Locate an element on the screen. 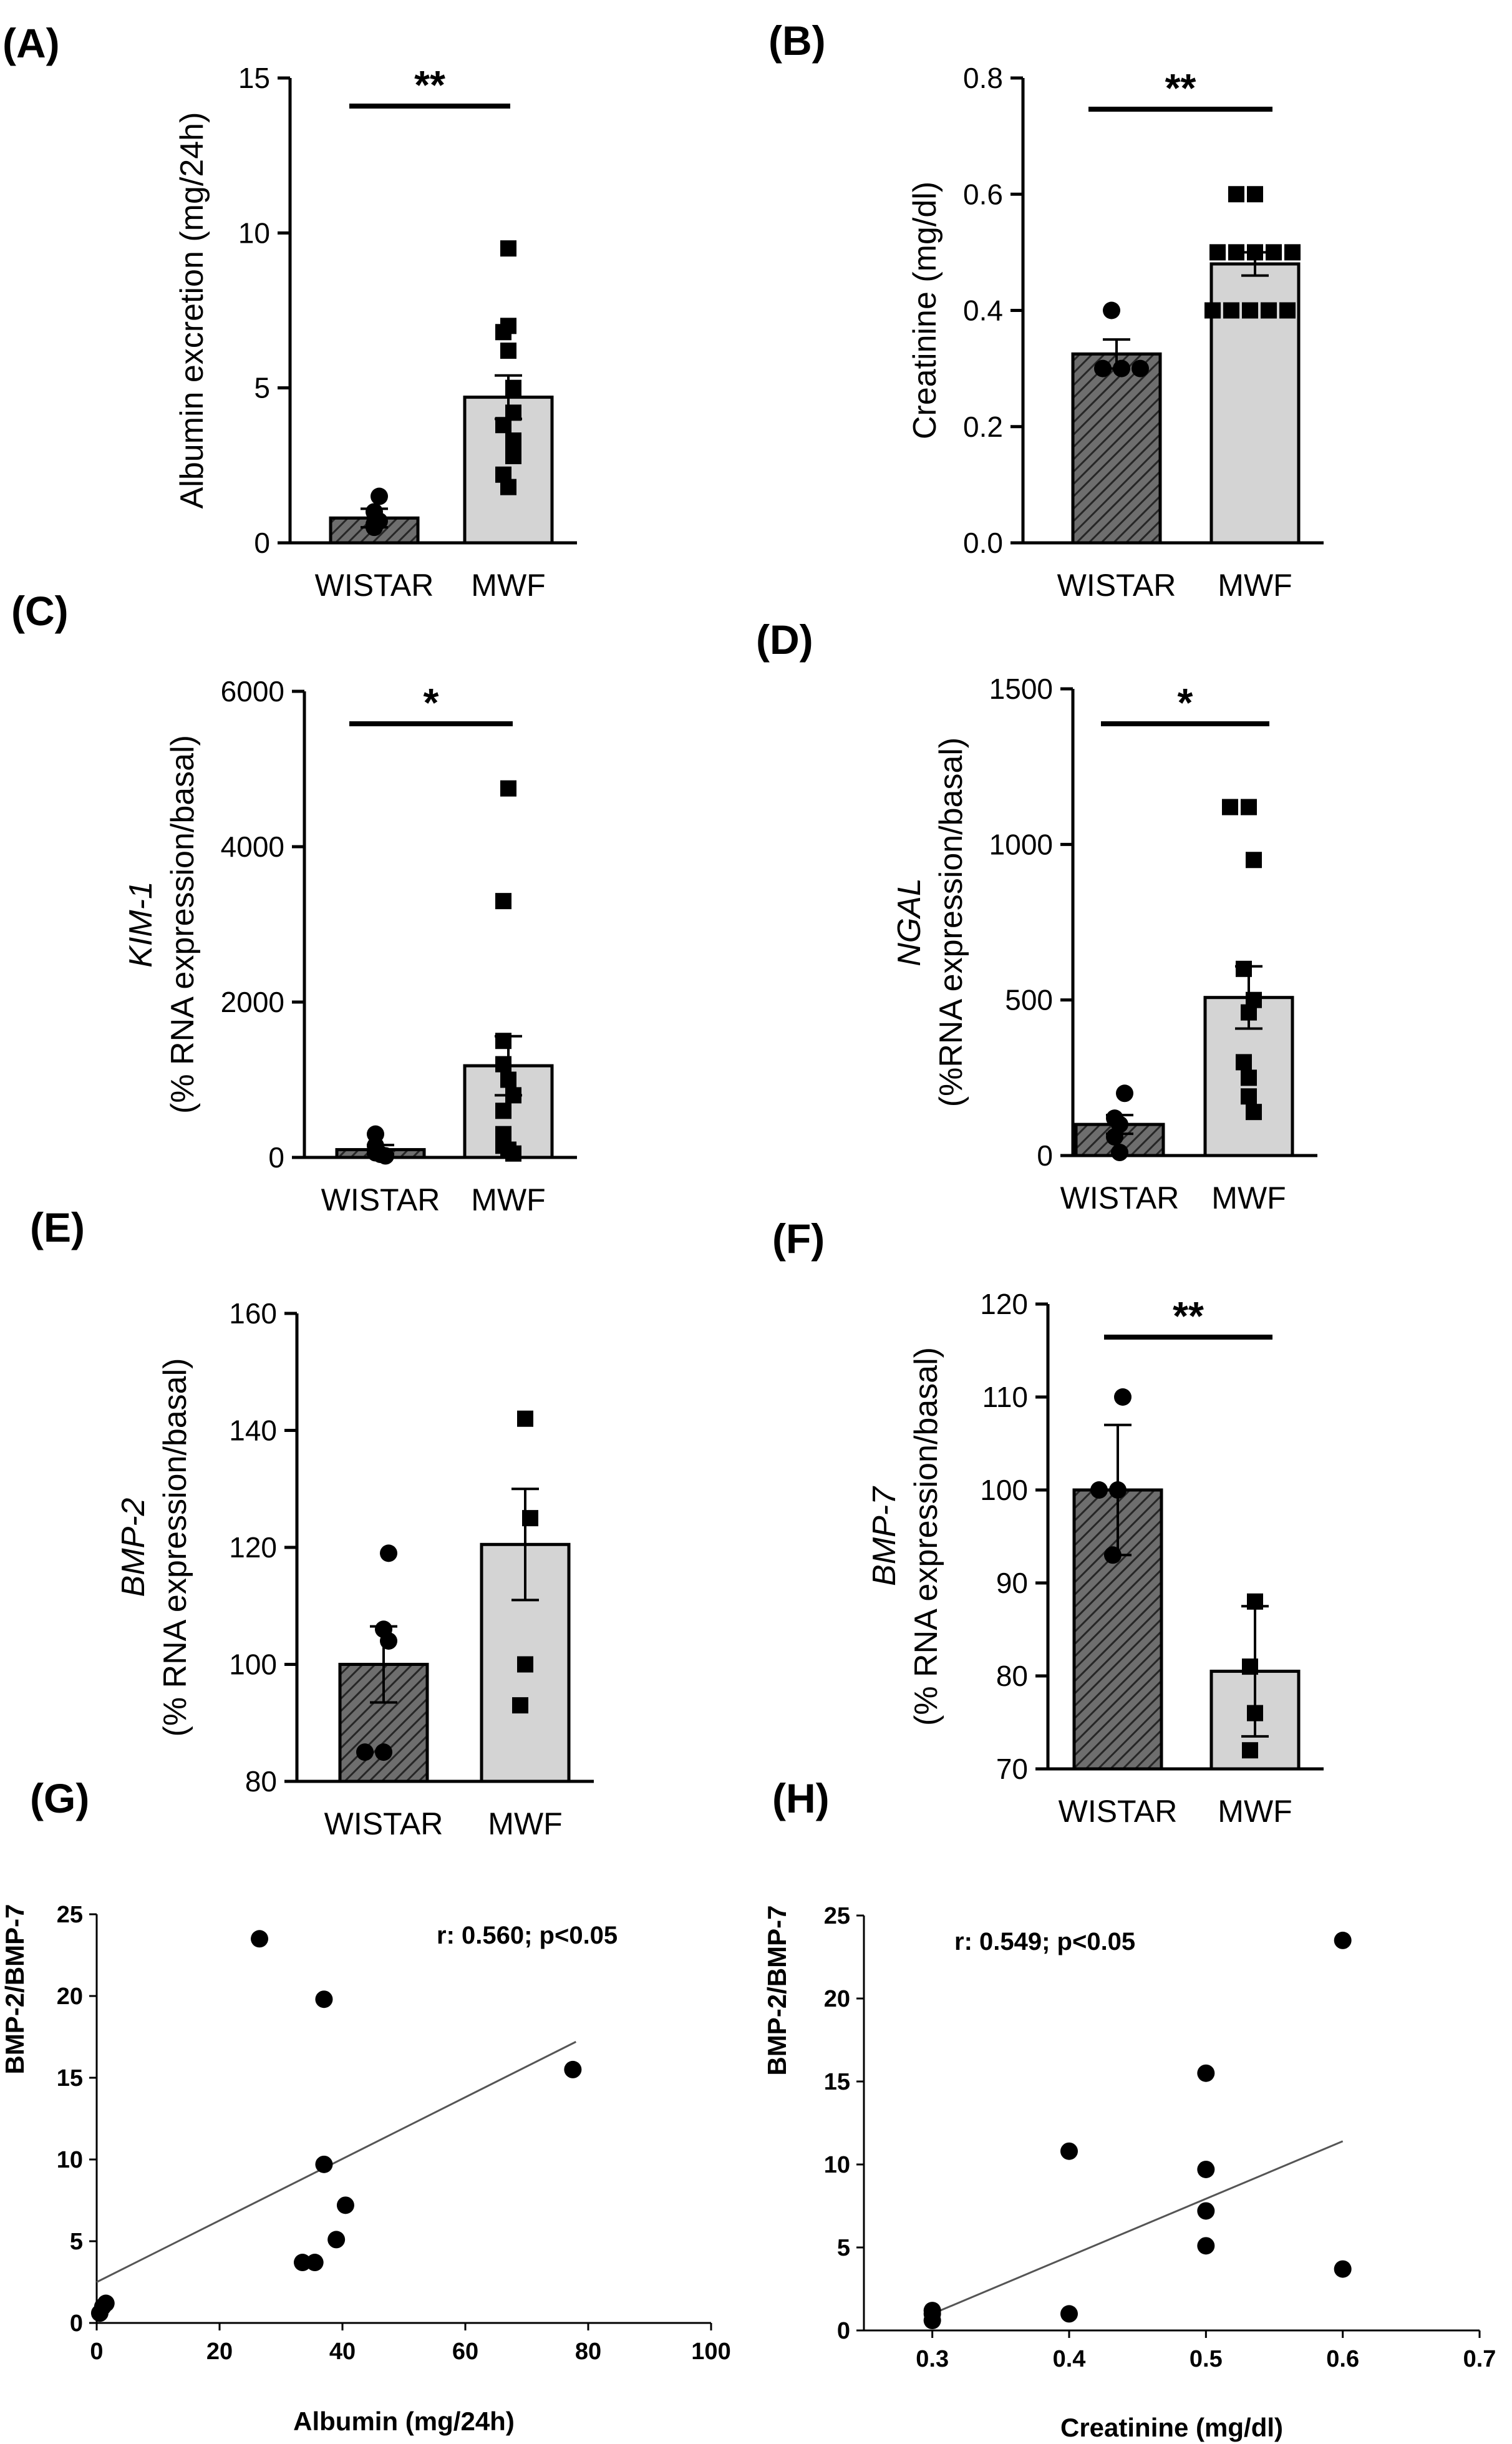 Image resolution: width=1512 pixels, height=2444 pixels. y-tick-label: 2000 is located at coordinates (253, 1002).